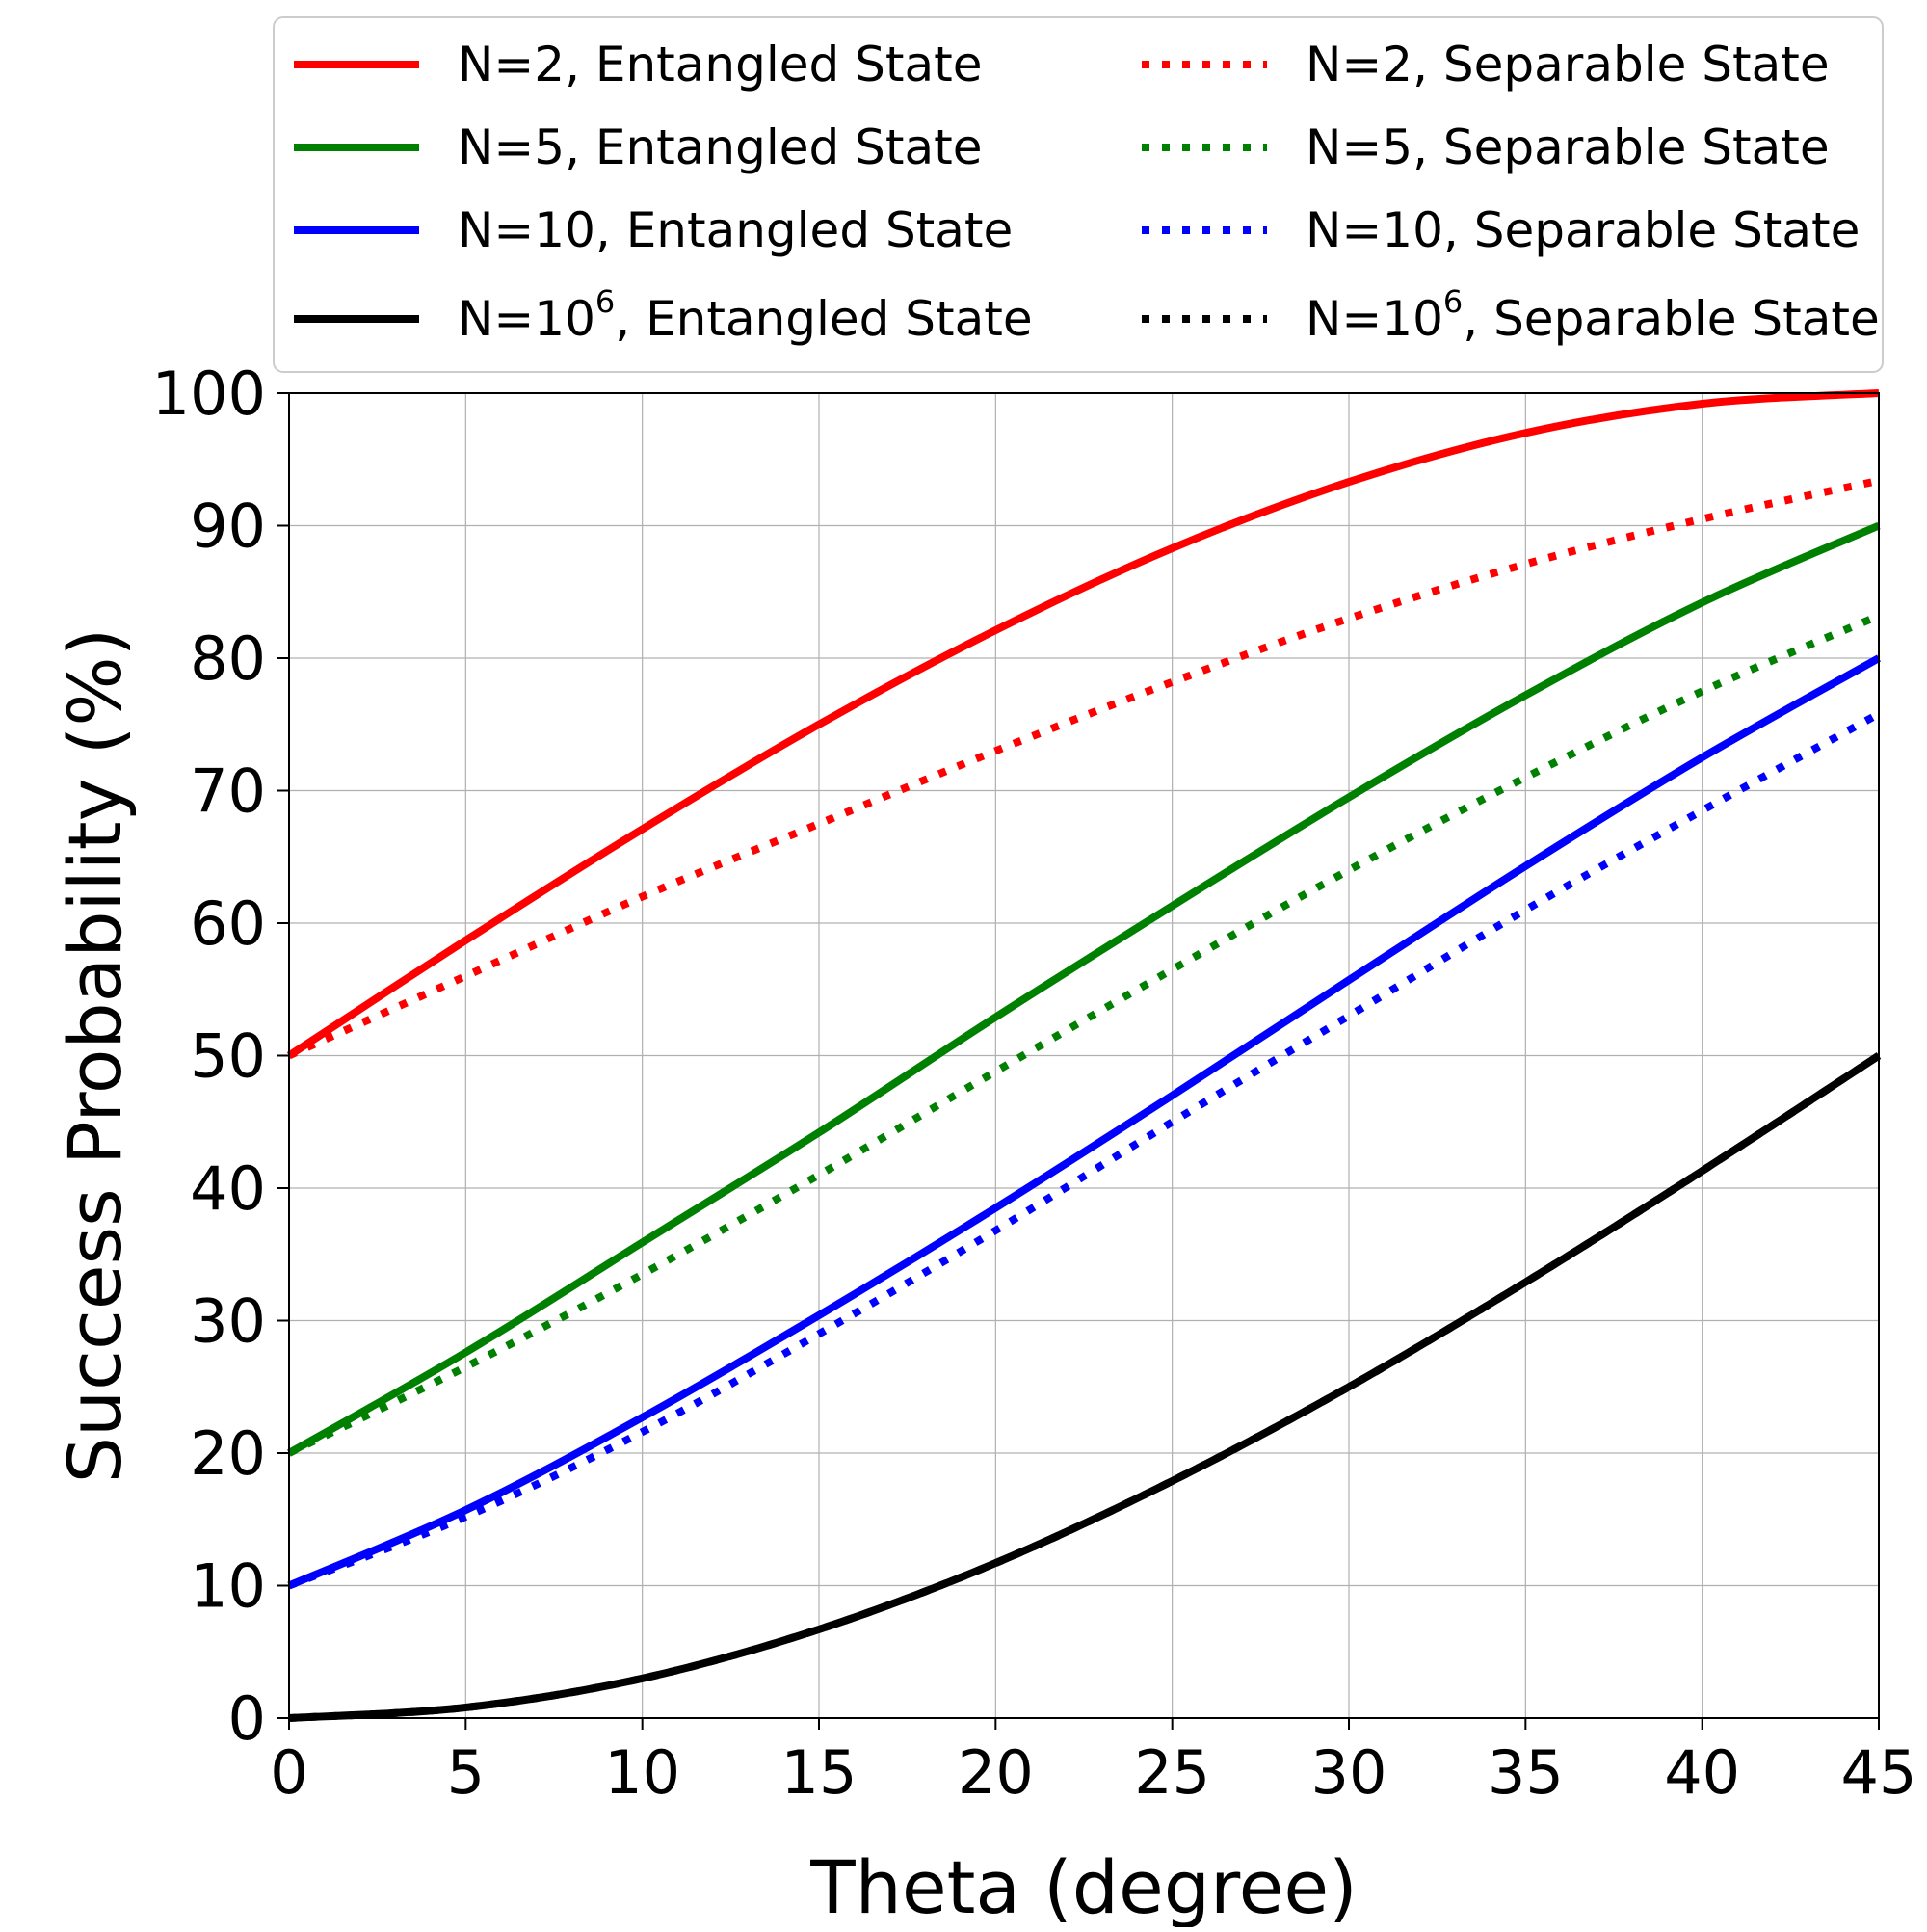  What do you see at coordinates (1879, 1772) in the screenshot?
I see `x-tick-label: 45` at bounding box center [1879, 1772].